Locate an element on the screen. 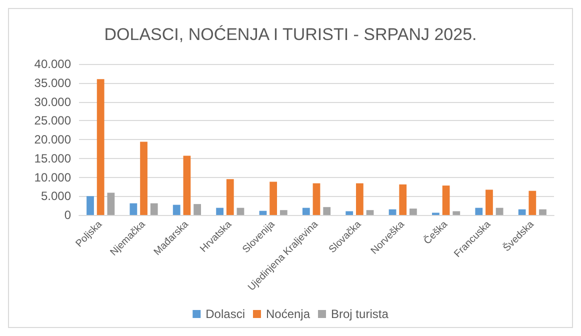 The width and height of the screenshot is (581, 336). y-tick-label: 40.000 is located at coordinates (53, 64).